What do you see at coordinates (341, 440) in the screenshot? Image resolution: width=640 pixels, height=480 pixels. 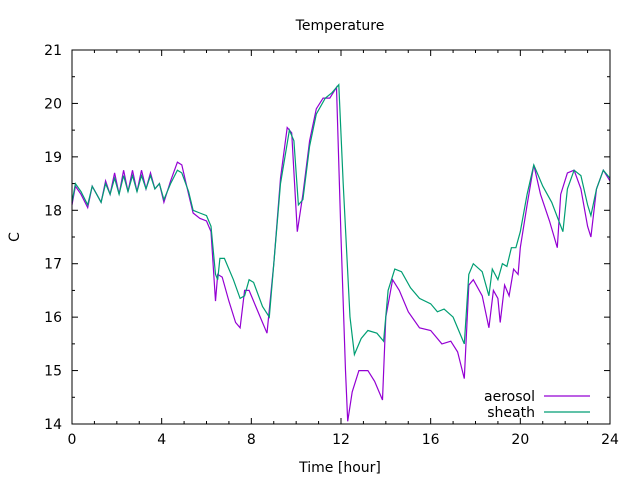 I see `x-tick-label: 12` at bounding box center [341, 440].